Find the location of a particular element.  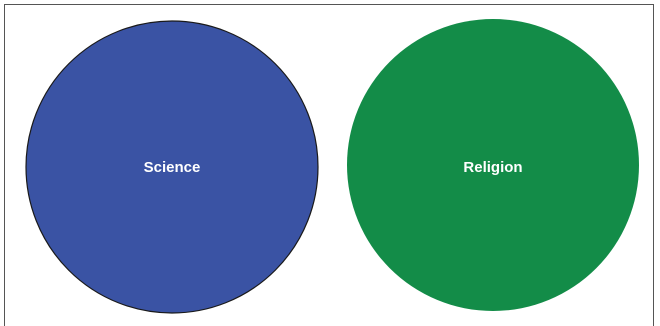

religion-label: Religion is located at coordinates (492, 167).